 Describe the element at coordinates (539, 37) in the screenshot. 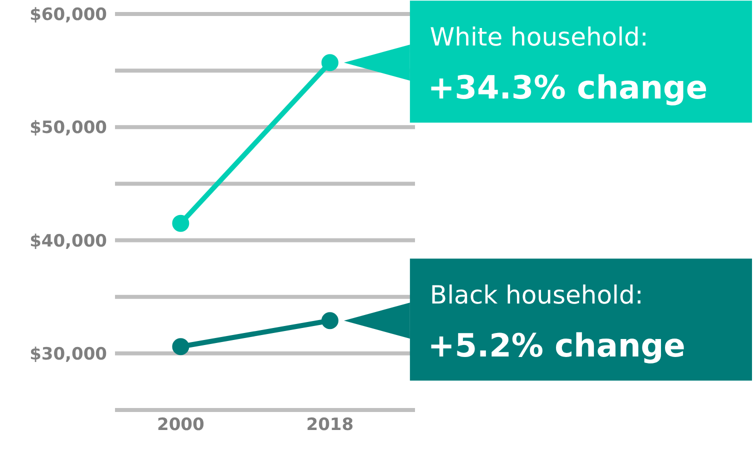

I see `text: White household:` at that location.